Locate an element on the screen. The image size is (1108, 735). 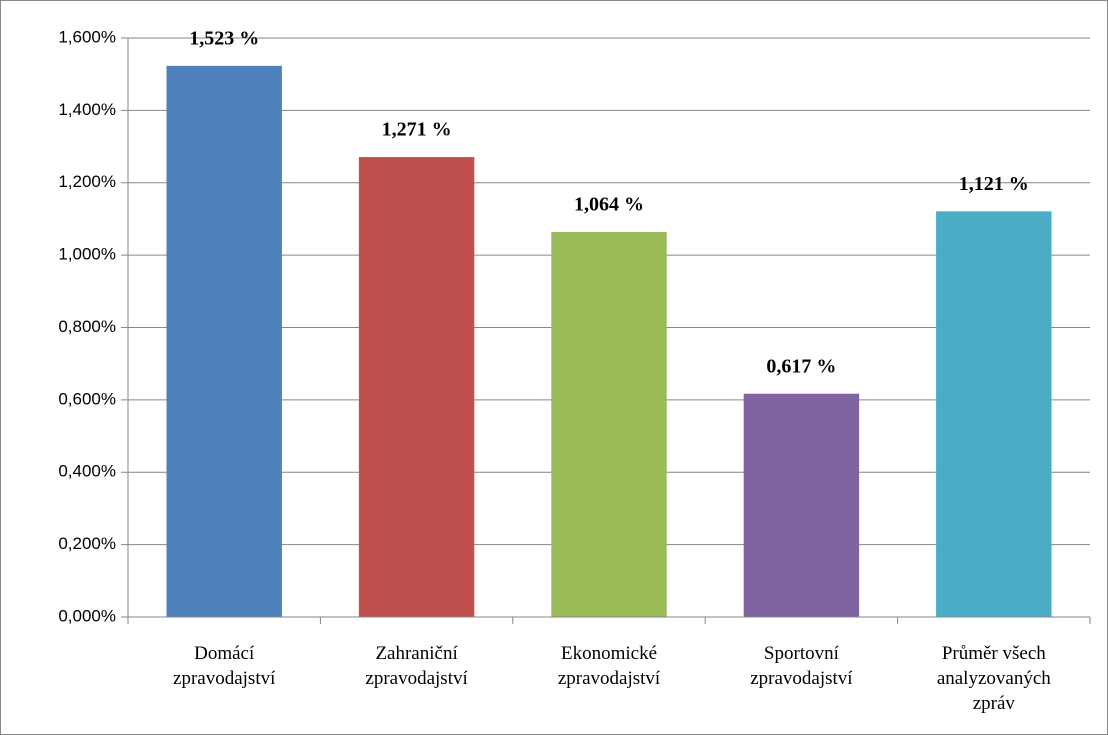
y-tick-label: 1,200% is located at coordinates (87, 181).